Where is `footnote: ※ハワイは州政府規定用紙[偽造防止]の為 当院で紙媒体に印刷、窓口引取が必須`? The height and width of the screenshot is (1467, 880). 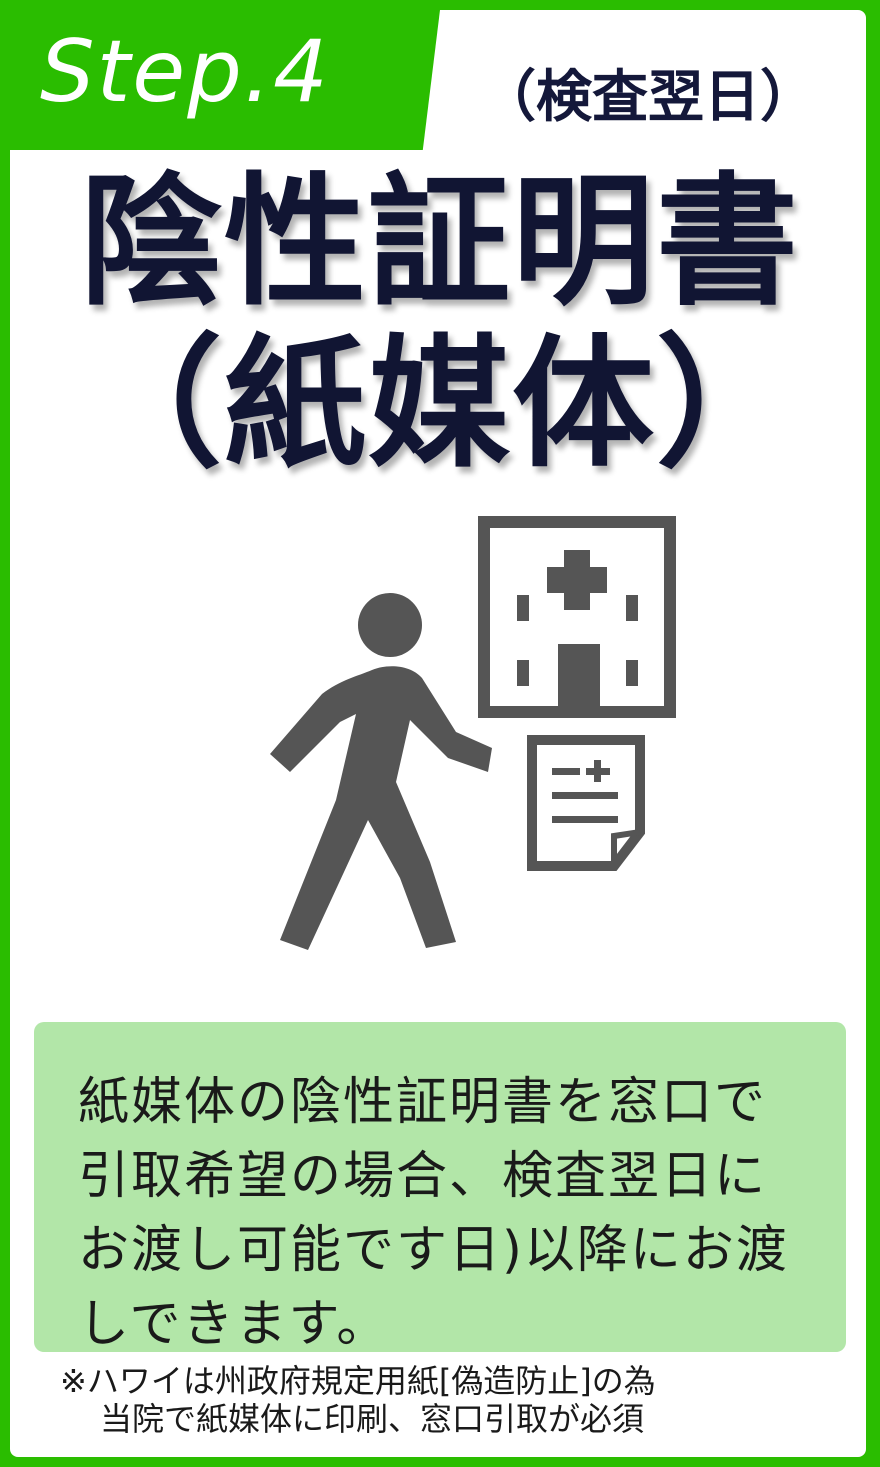 footnote: ※ハワイは州政府規定用紙[偽造防止]の為 当院で紙媒体に印刷、窓口引取が必須 is located at coordinates (440, 1400).